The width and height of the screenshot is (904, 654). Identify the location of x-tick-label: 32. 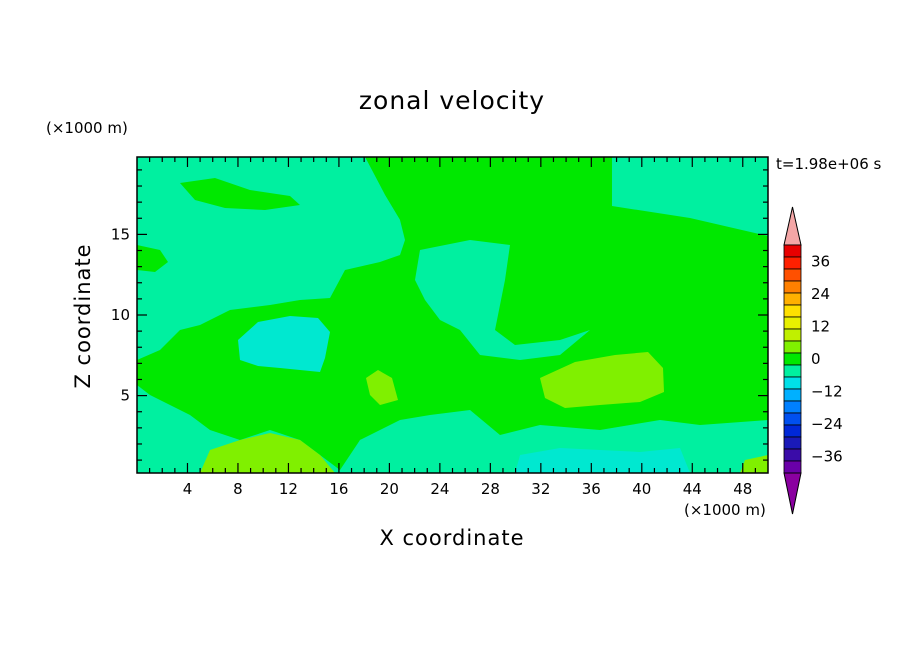
(540, 489).